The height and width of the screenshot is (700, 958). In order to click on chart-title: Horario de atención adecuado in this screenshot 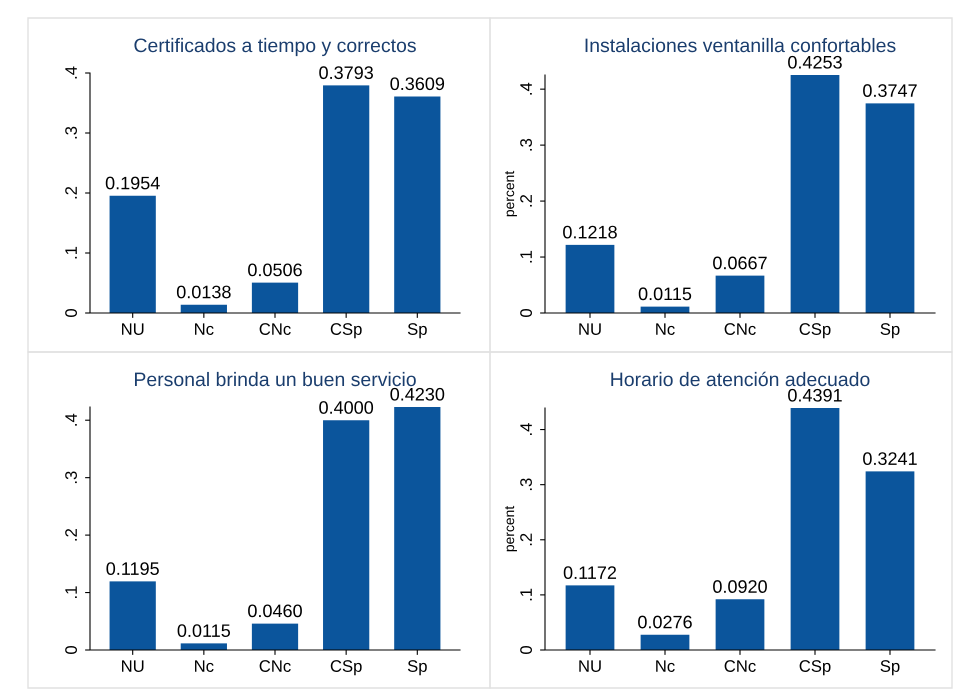, I will do `click(740, 379)`.